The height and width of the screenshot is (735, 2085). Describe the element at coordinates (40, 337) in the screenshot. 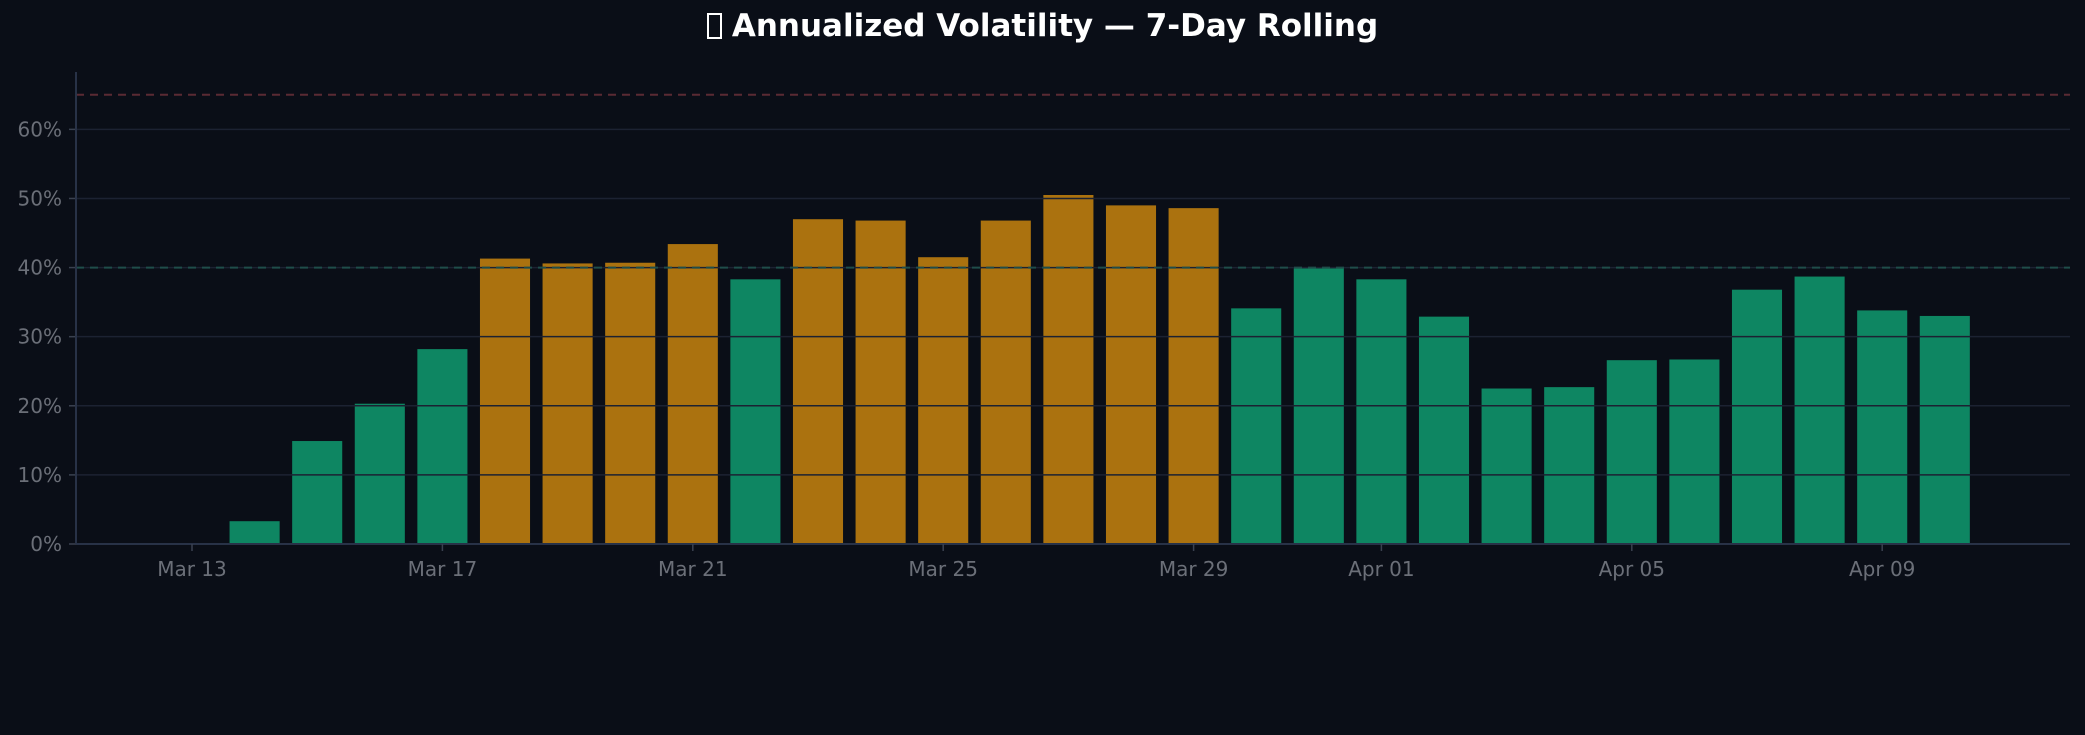

I see `y-tick-label: 30%` at that location.